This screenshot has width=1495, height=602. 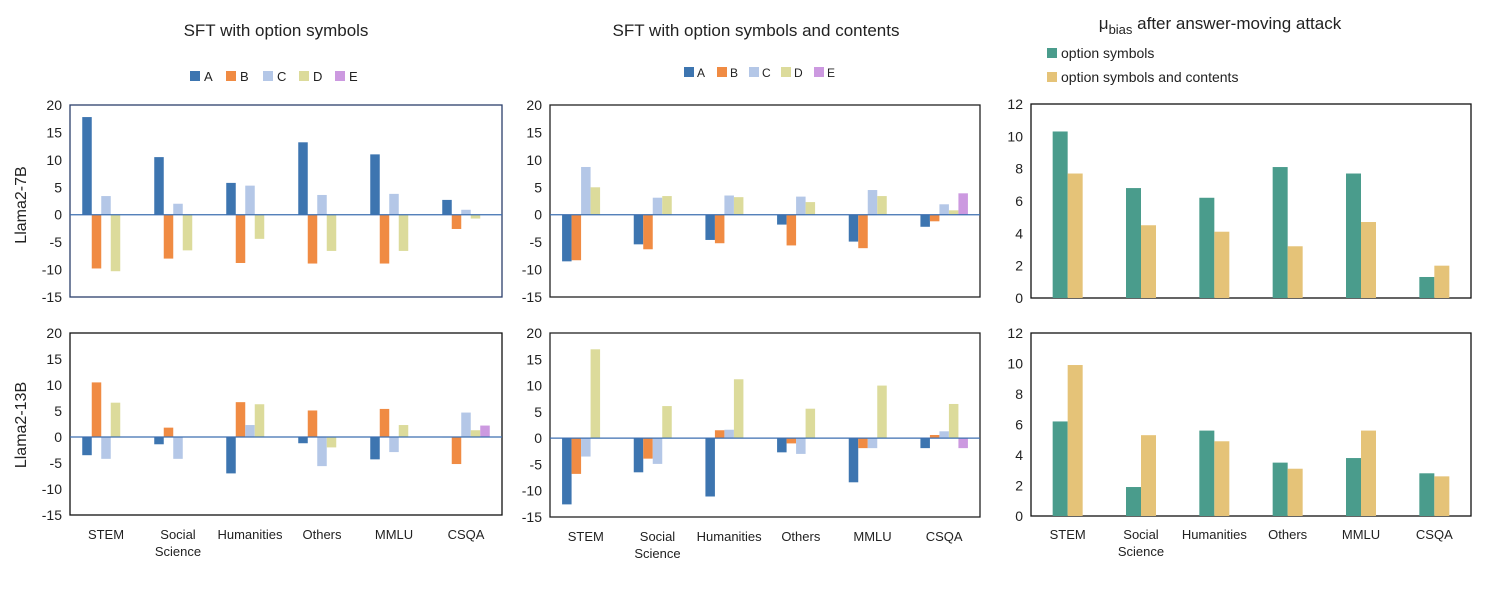 What do you see at coordinates (394, 204) in the screenshot?
I see `bar-c-mmlu` at bounding box center [394, 204].